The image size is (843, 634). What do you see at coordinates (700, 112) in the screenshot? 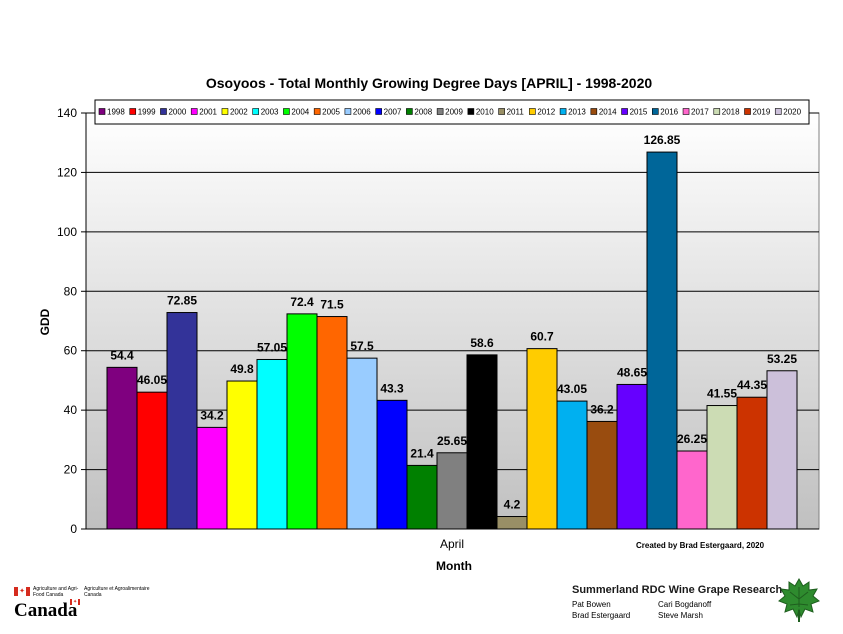
I see `legend-label-2017: 2017` at bounding box center [700, 112].